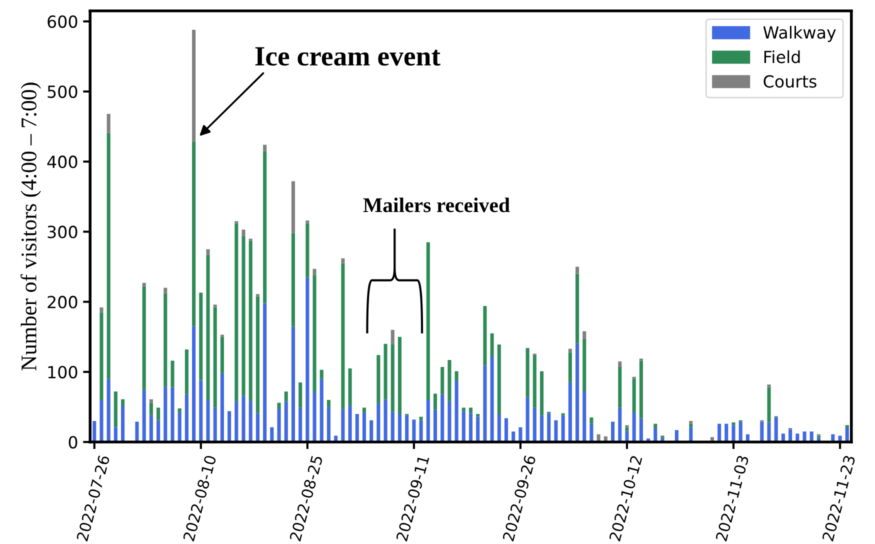 This screenshot has height=544, width=875. I want to click on annotation: Mailers received, so click(436, 205).